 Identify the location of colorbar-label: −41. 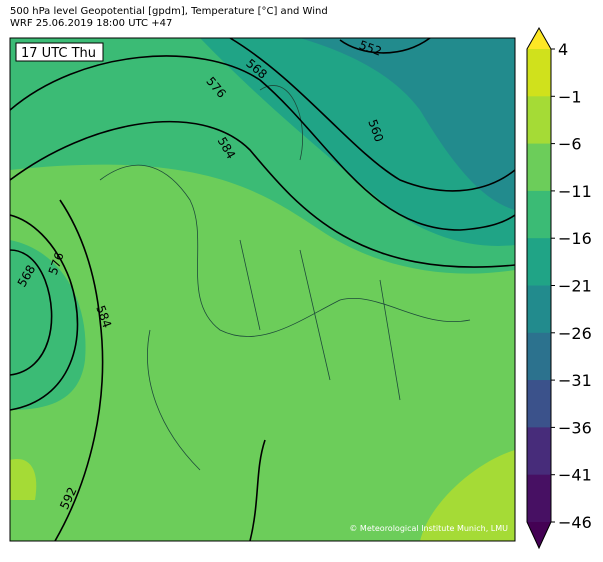
(575, 475).